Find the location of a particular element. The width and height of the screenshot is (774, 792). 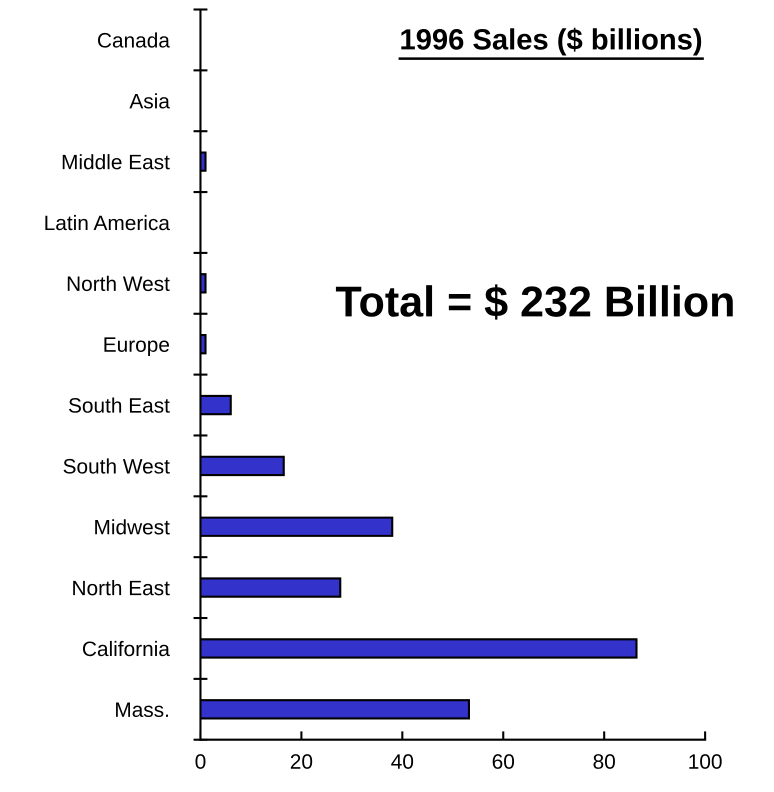

y-tick-label: Canada is located at coordinates (134, 40).